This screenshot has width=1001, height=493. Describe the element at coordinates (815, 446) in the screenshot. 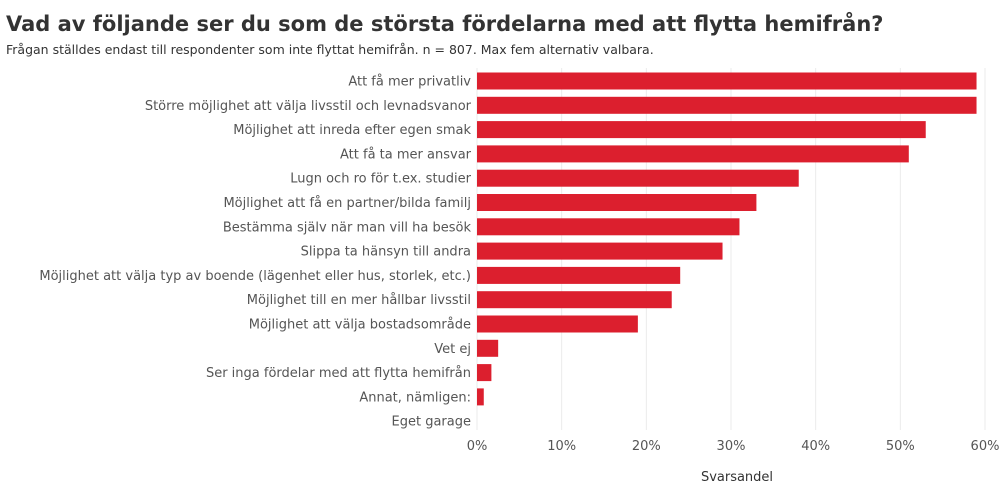

I see `x-tick-label: 40%` at that location.